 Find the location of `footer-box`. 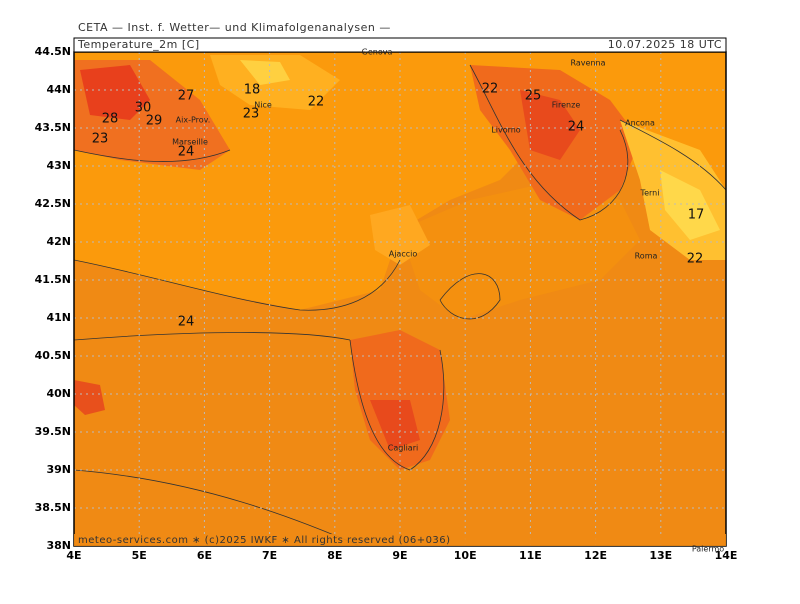

footer-box is located at coordinates (400, 540).